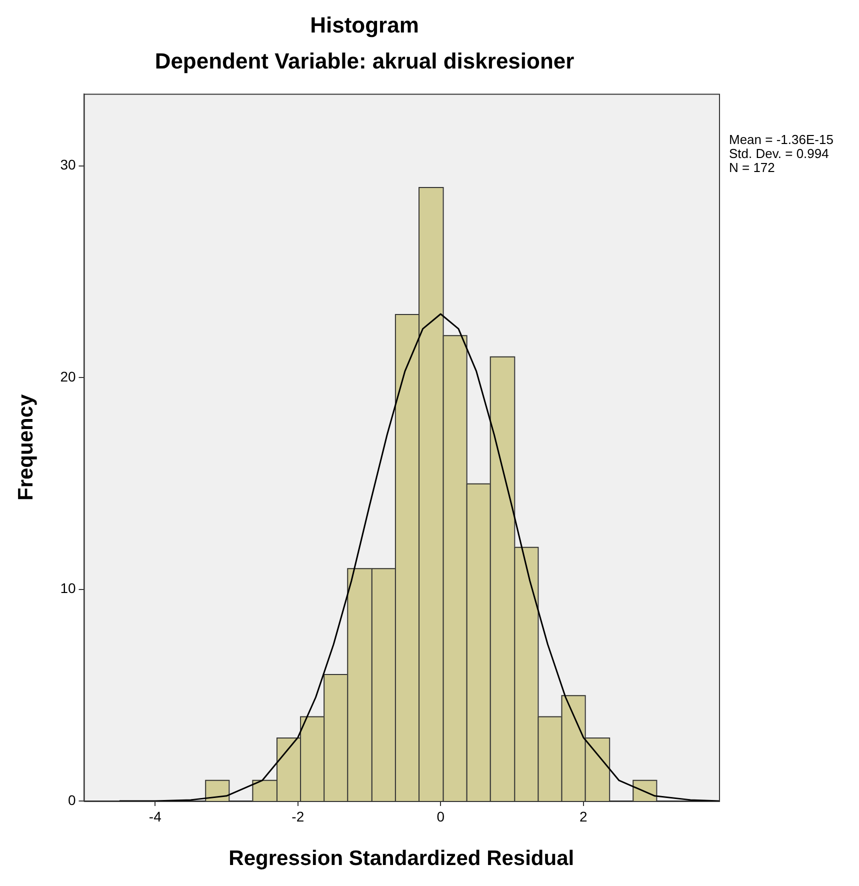 The image size is (859, 886). I want to click on y-axis-title: Frequency, so click(26, 447).